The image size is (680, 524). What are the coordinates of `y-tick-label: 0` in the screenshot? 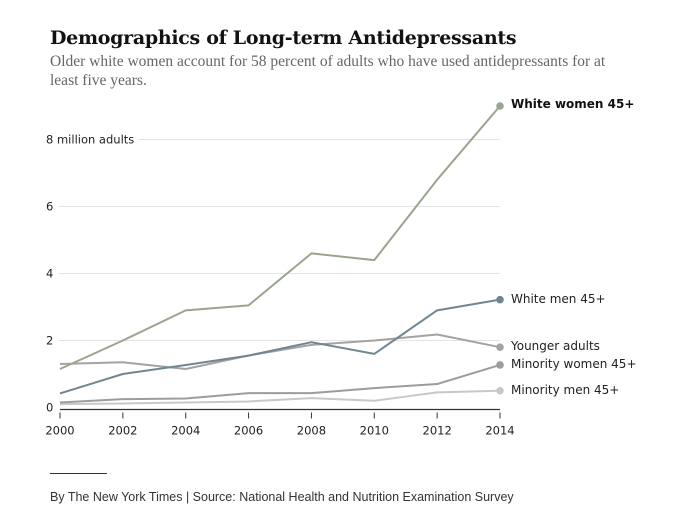 It's located at (49, 408).